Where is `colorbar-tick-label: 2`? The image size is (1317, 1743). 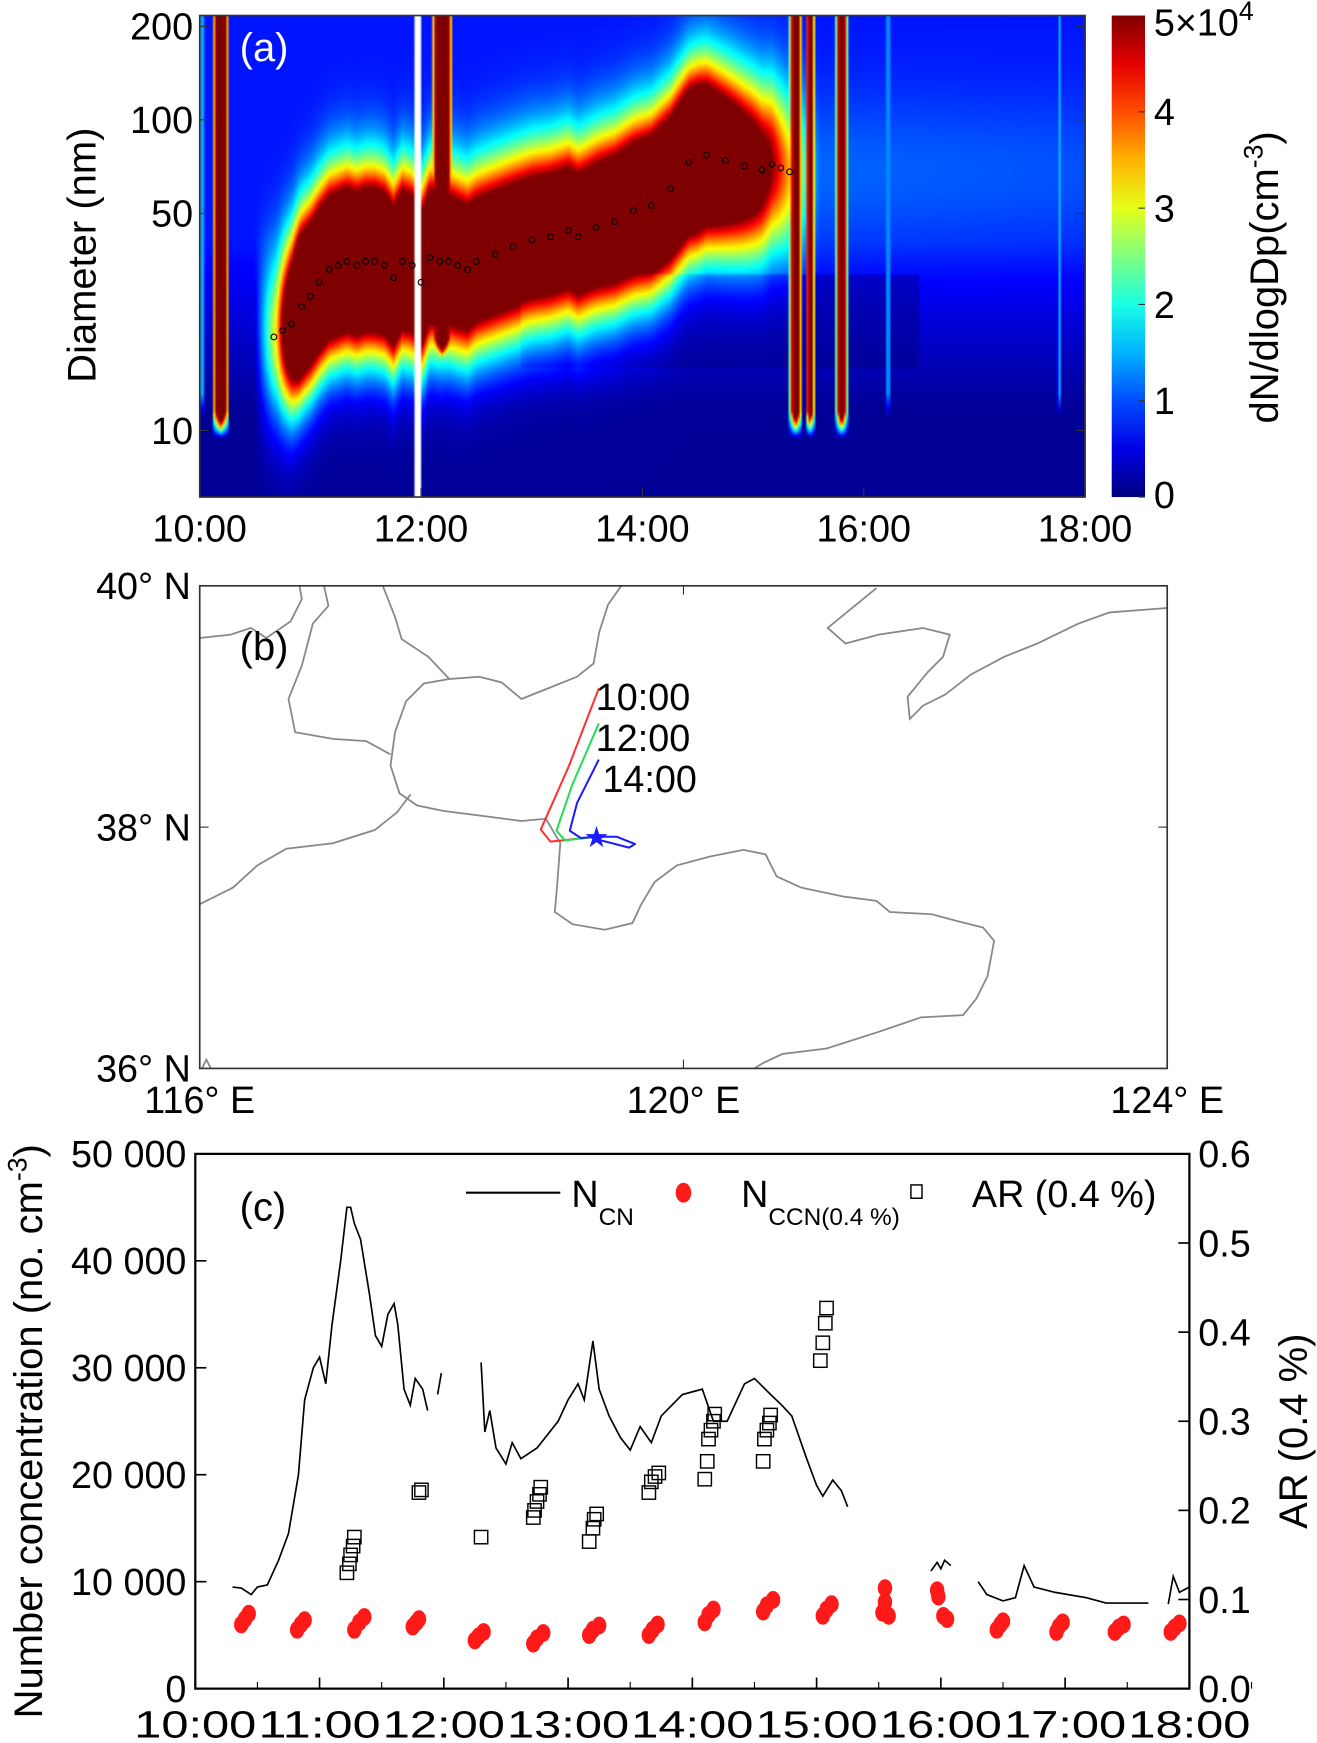 colorbar-tick-label: 2 is located at coordinates (1164, 305).